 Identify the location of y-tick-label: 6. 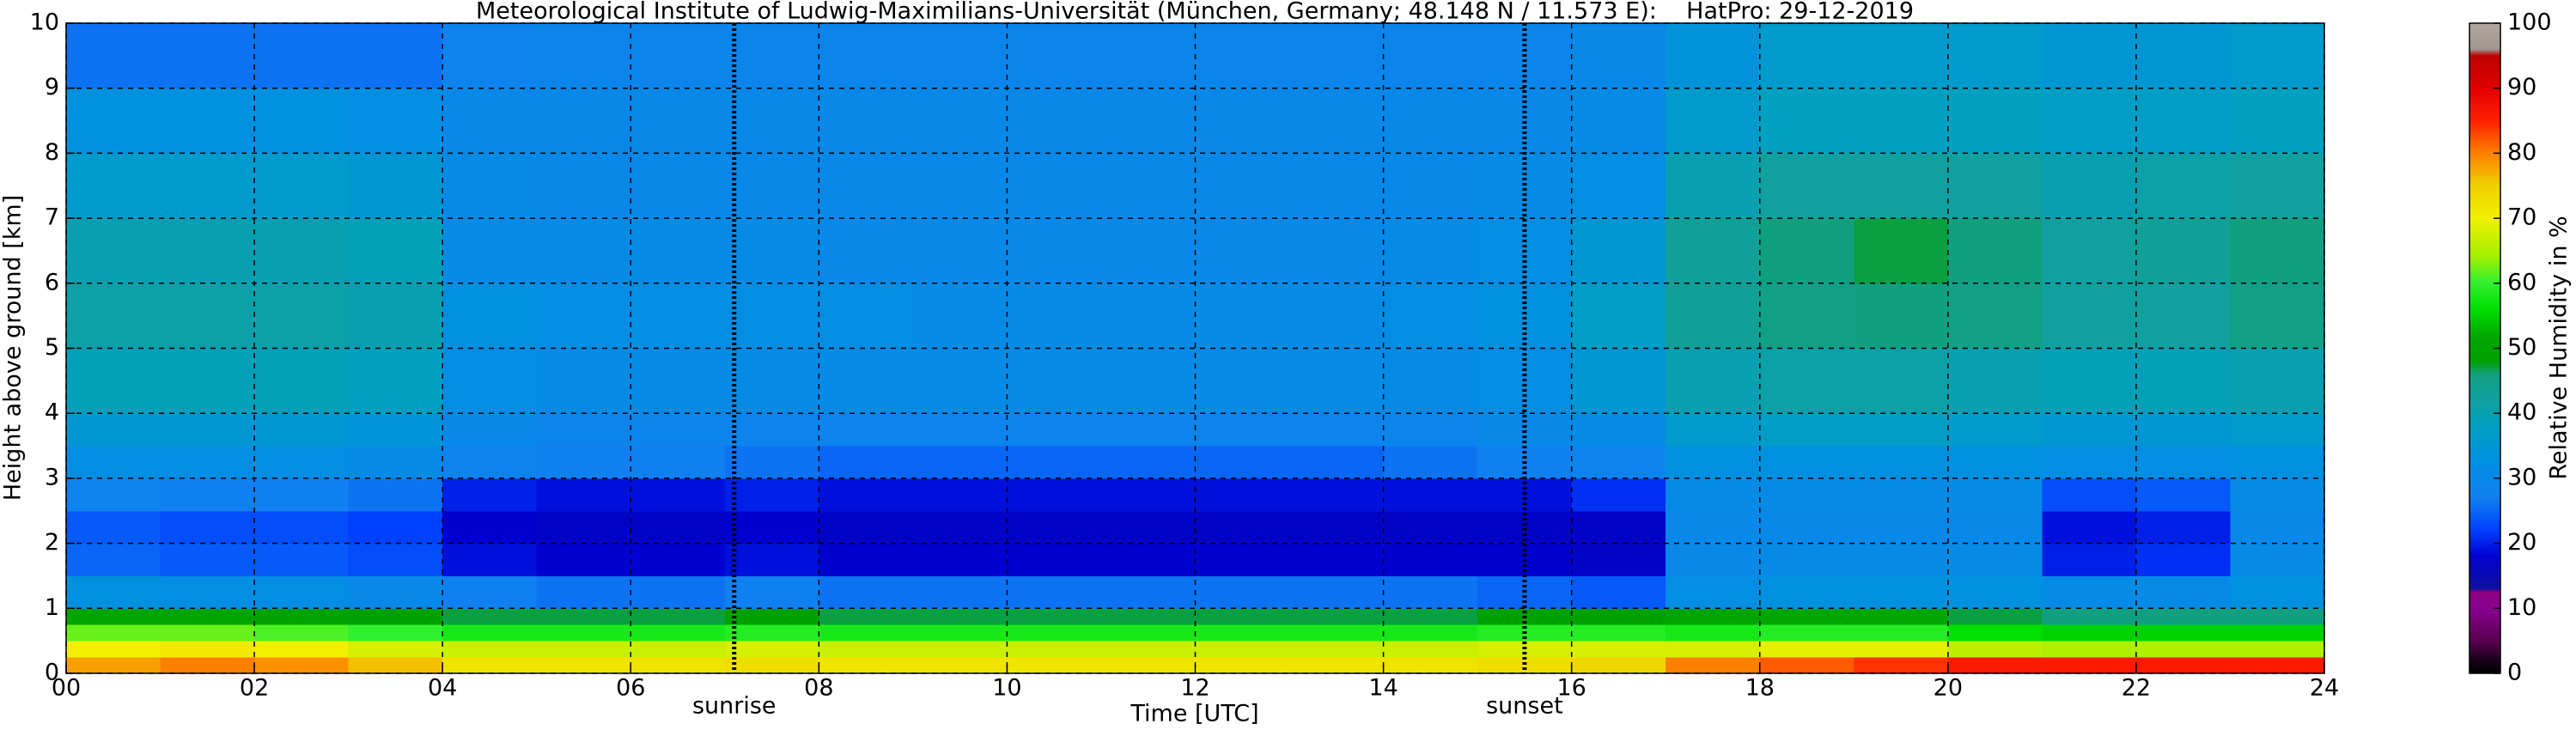
(52, 282).